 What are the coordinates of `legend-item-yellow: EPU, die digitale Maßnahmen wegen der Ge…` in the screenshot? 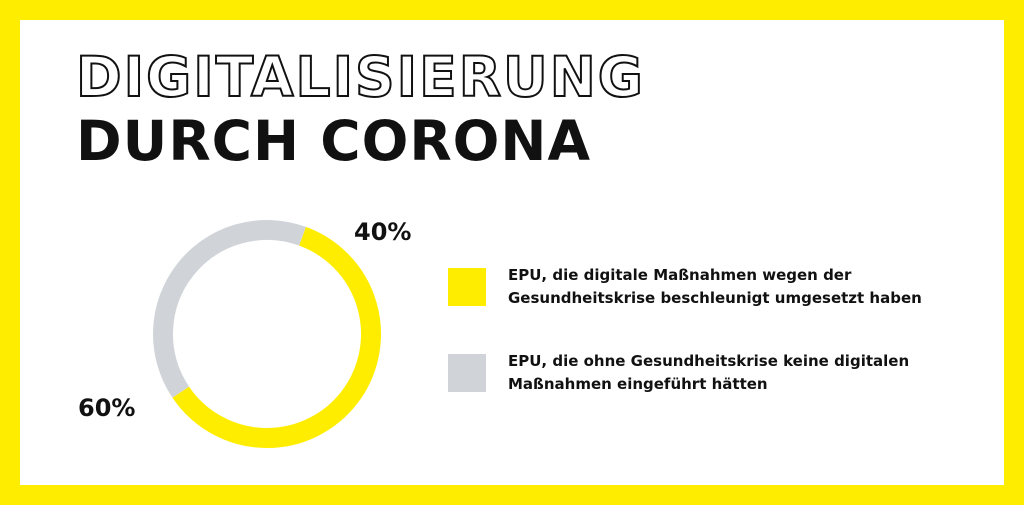 It's located at (713, 287).